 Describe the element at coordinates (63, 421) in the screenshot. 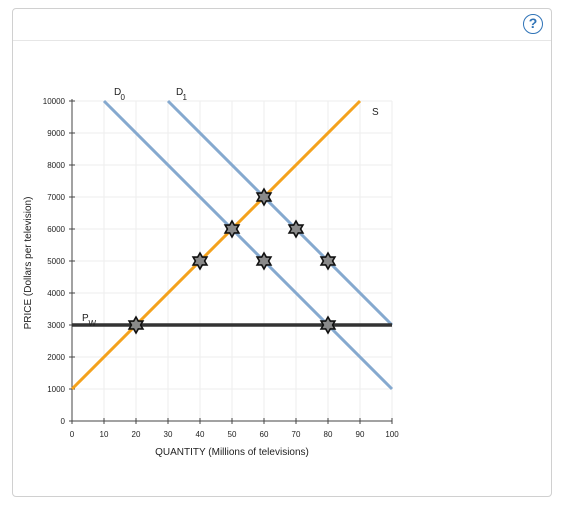

I see `y-tick-label: 0` at that location.